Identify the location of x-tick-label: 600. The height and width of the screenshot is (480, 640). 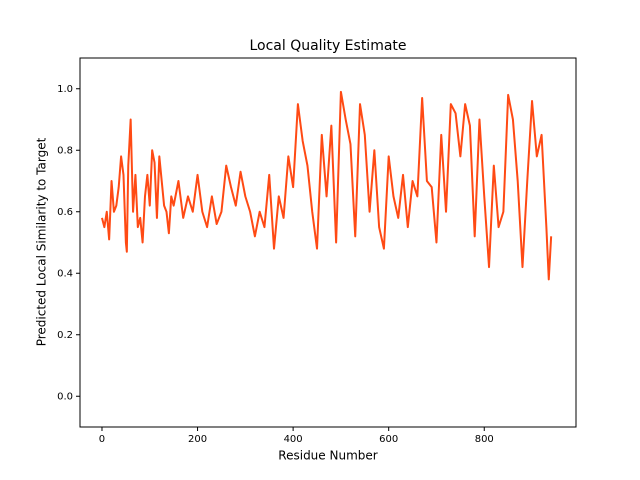
(388, 439).